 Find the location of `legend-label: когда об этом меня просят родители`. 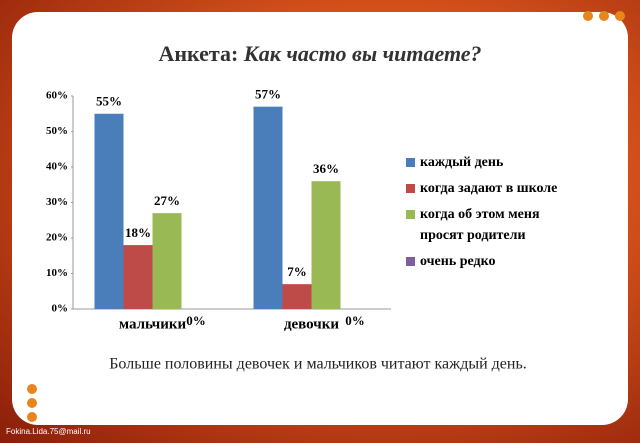

legend-label: когда об этом меня просят родители is located at coordinates (480, 225).